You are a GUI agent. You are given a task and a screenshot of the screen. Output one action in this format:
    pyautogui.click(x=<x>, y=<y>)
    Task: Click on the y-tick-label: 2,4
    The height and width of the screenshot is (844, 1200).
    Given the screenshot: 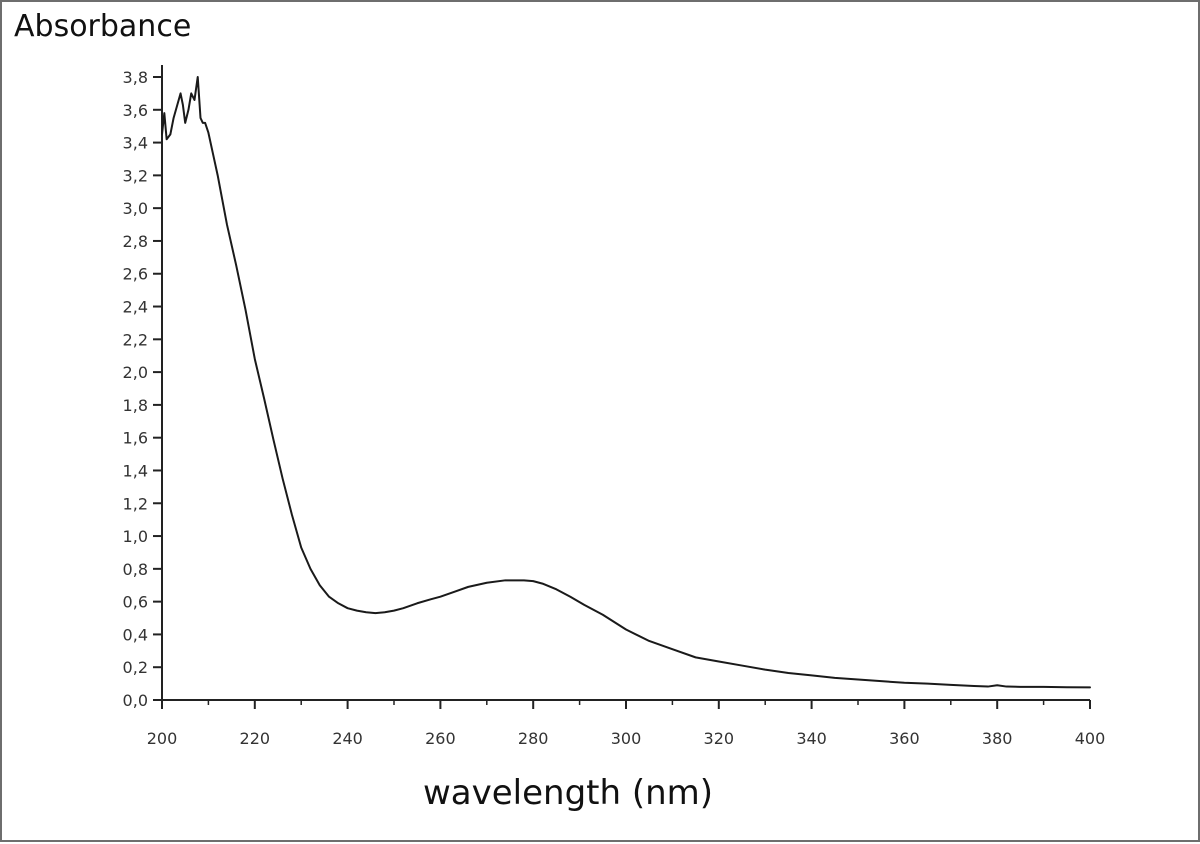 What is the action you would take?
    pyautogui.click(x=135, y=307)
    